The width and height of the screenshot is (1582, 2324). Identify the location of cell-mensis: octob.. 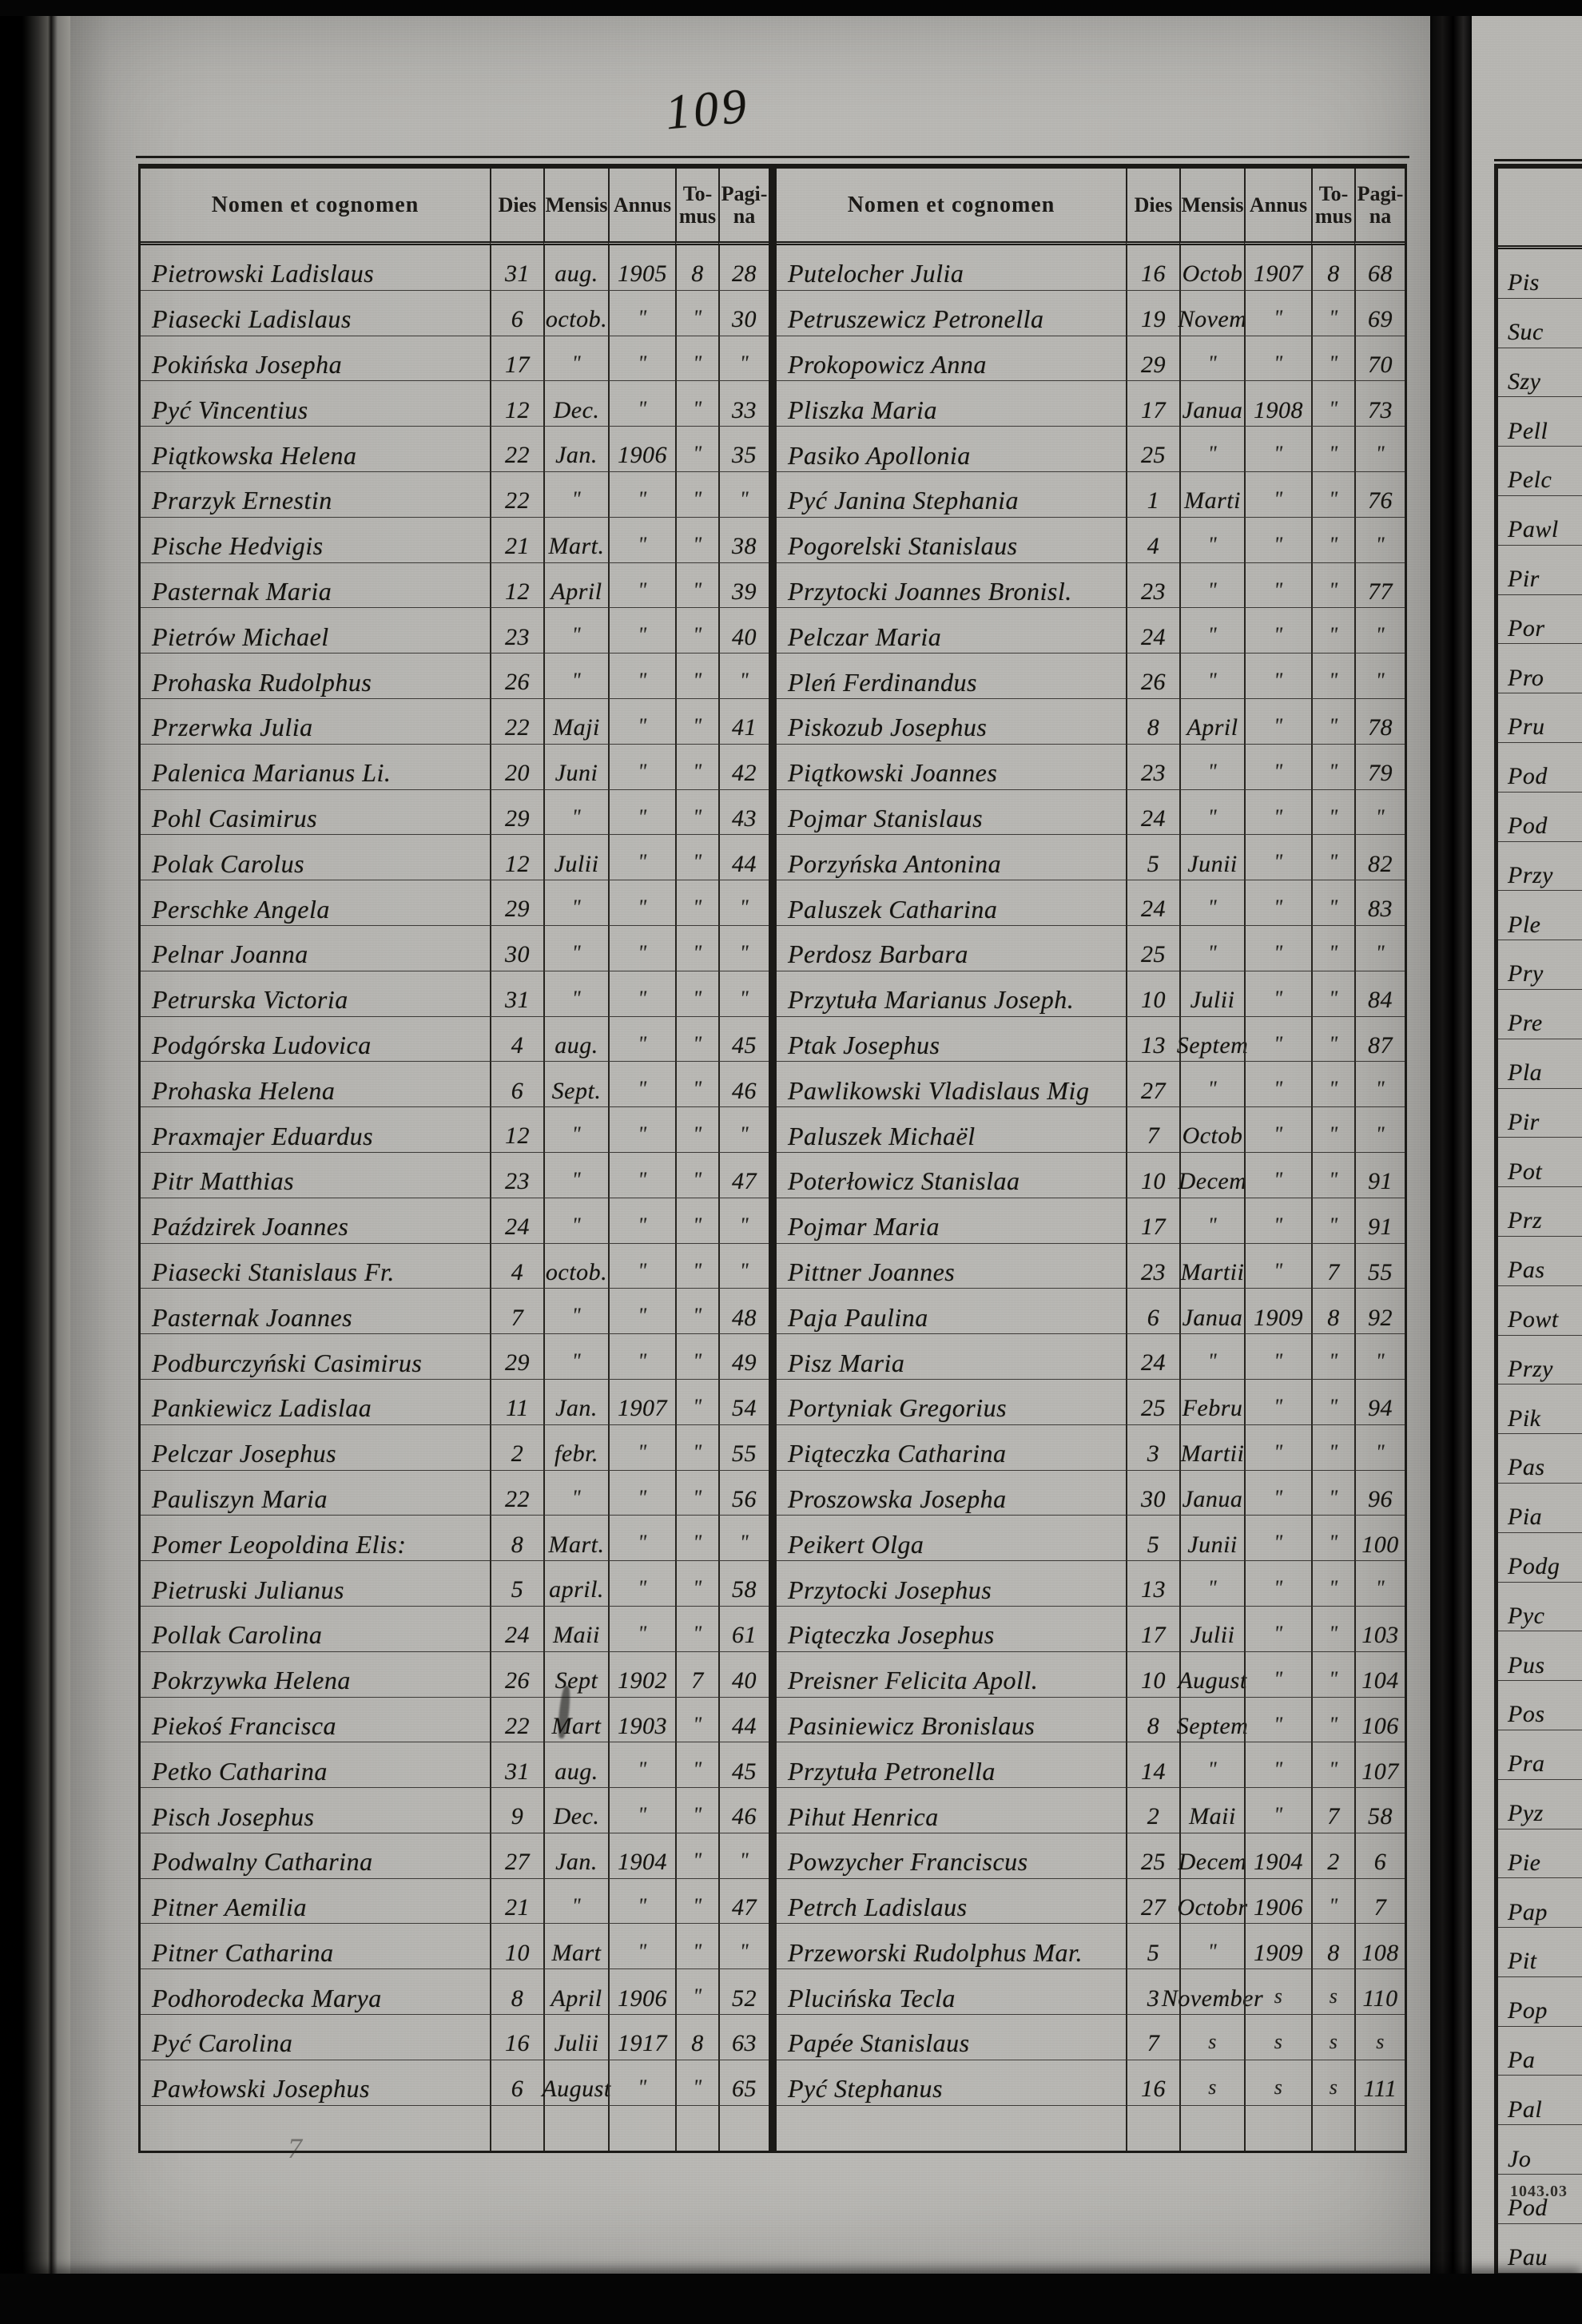
(575, 1266).